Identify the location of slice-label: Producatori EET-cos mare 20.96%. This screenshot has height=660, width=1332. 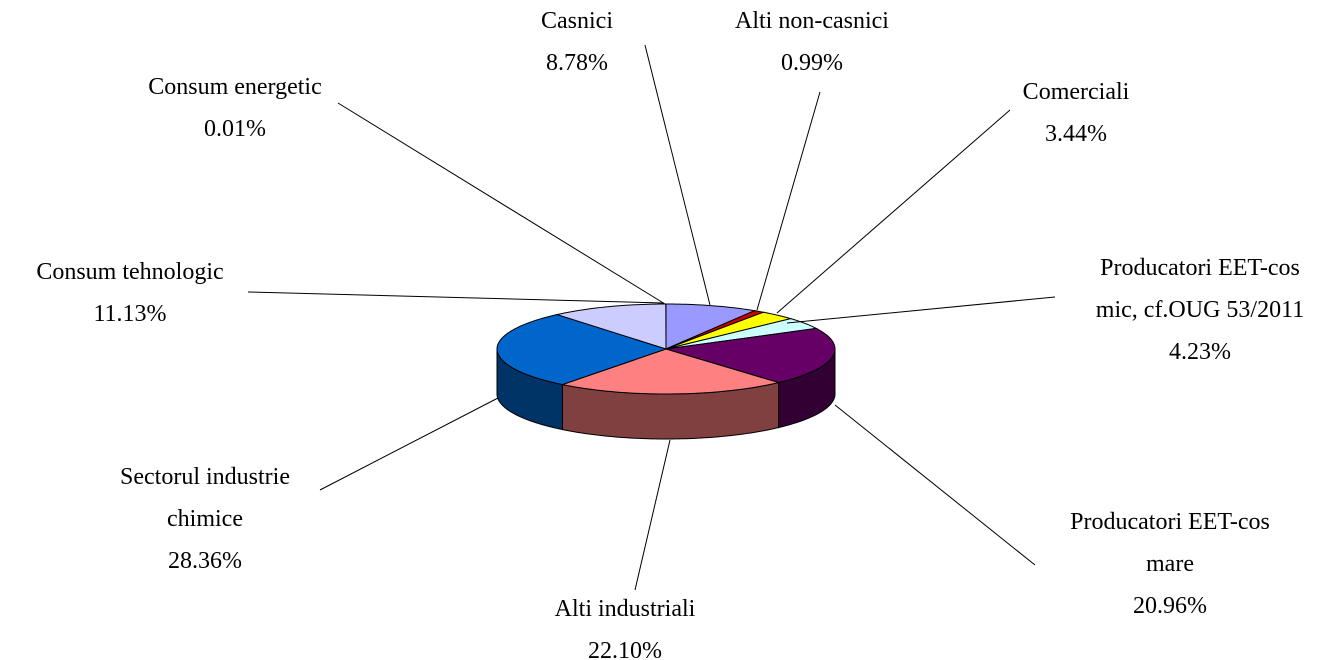
(1170, 564).